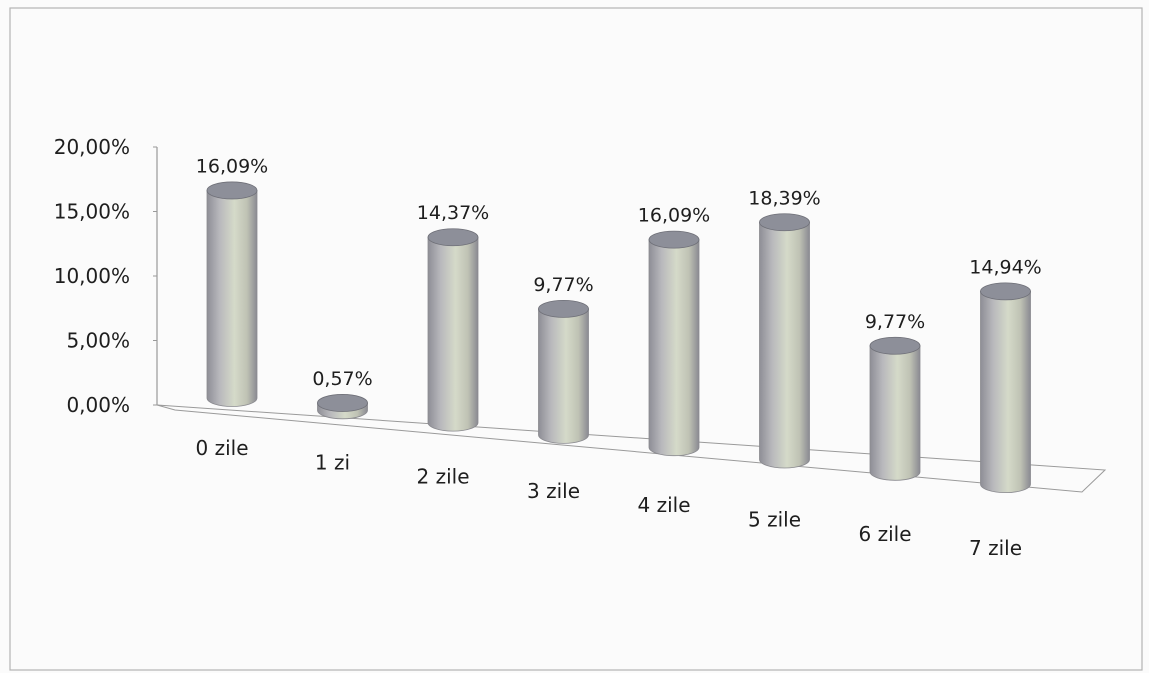  I want to click on y-tick-label: 10,00%, so click(92, 276).